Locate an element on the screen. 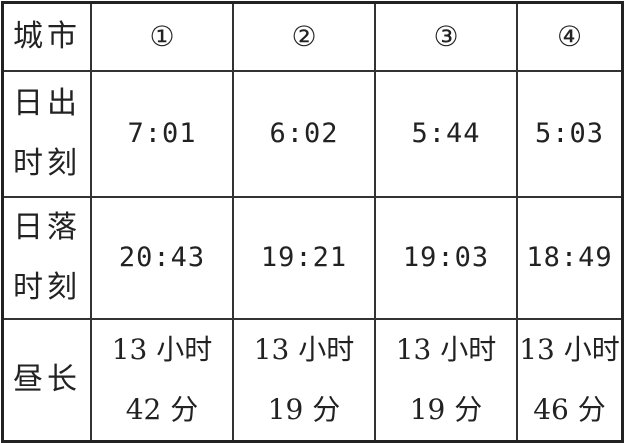 This screenshot has width=626, height=443. daylength-city-2-hours: 13 小时 is located at coordinates (304, 349).